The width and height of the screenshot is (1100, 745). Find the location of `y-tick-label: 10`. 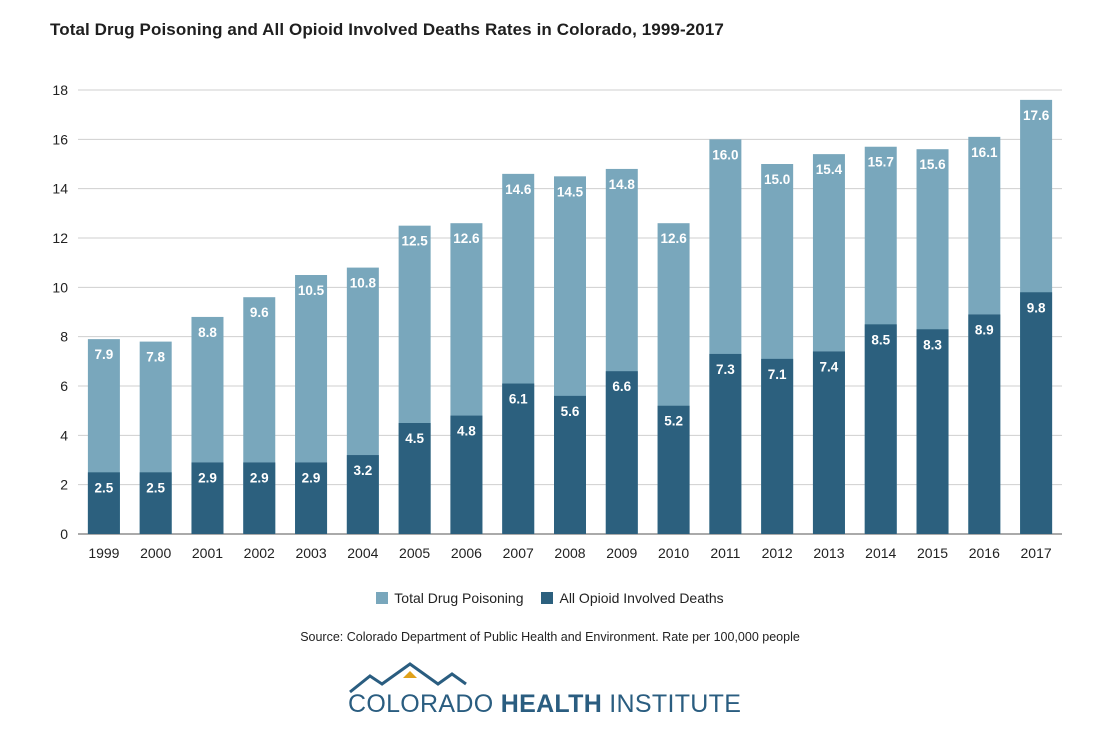

y-tick-label: 10 is located at coordinates (60, 287).